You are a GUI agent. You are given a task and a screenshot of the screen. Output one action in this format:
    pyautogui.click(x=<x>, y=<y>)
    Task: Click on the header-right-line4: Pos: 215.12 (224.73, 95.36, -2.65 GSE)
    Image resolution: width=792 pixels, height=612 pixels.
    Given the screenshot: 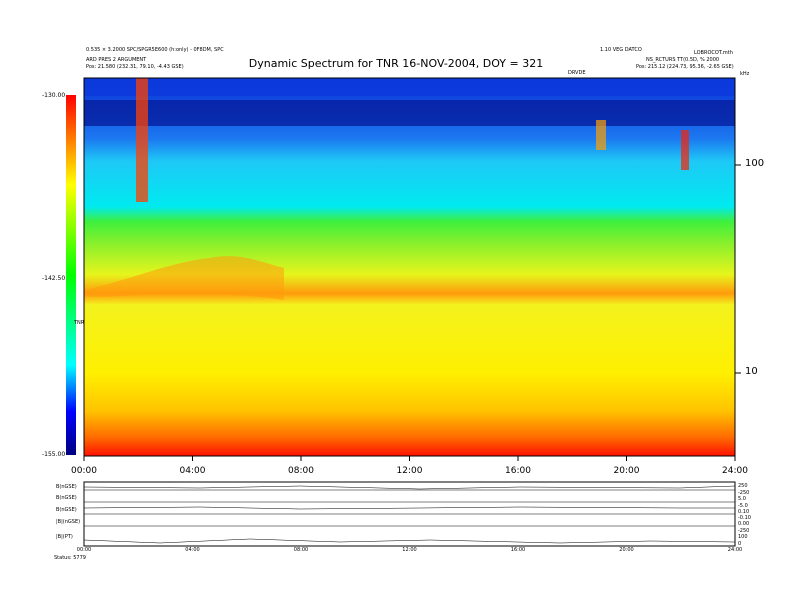 What is the action you would take?
    pyautogui.click(x=685, y=67)
    